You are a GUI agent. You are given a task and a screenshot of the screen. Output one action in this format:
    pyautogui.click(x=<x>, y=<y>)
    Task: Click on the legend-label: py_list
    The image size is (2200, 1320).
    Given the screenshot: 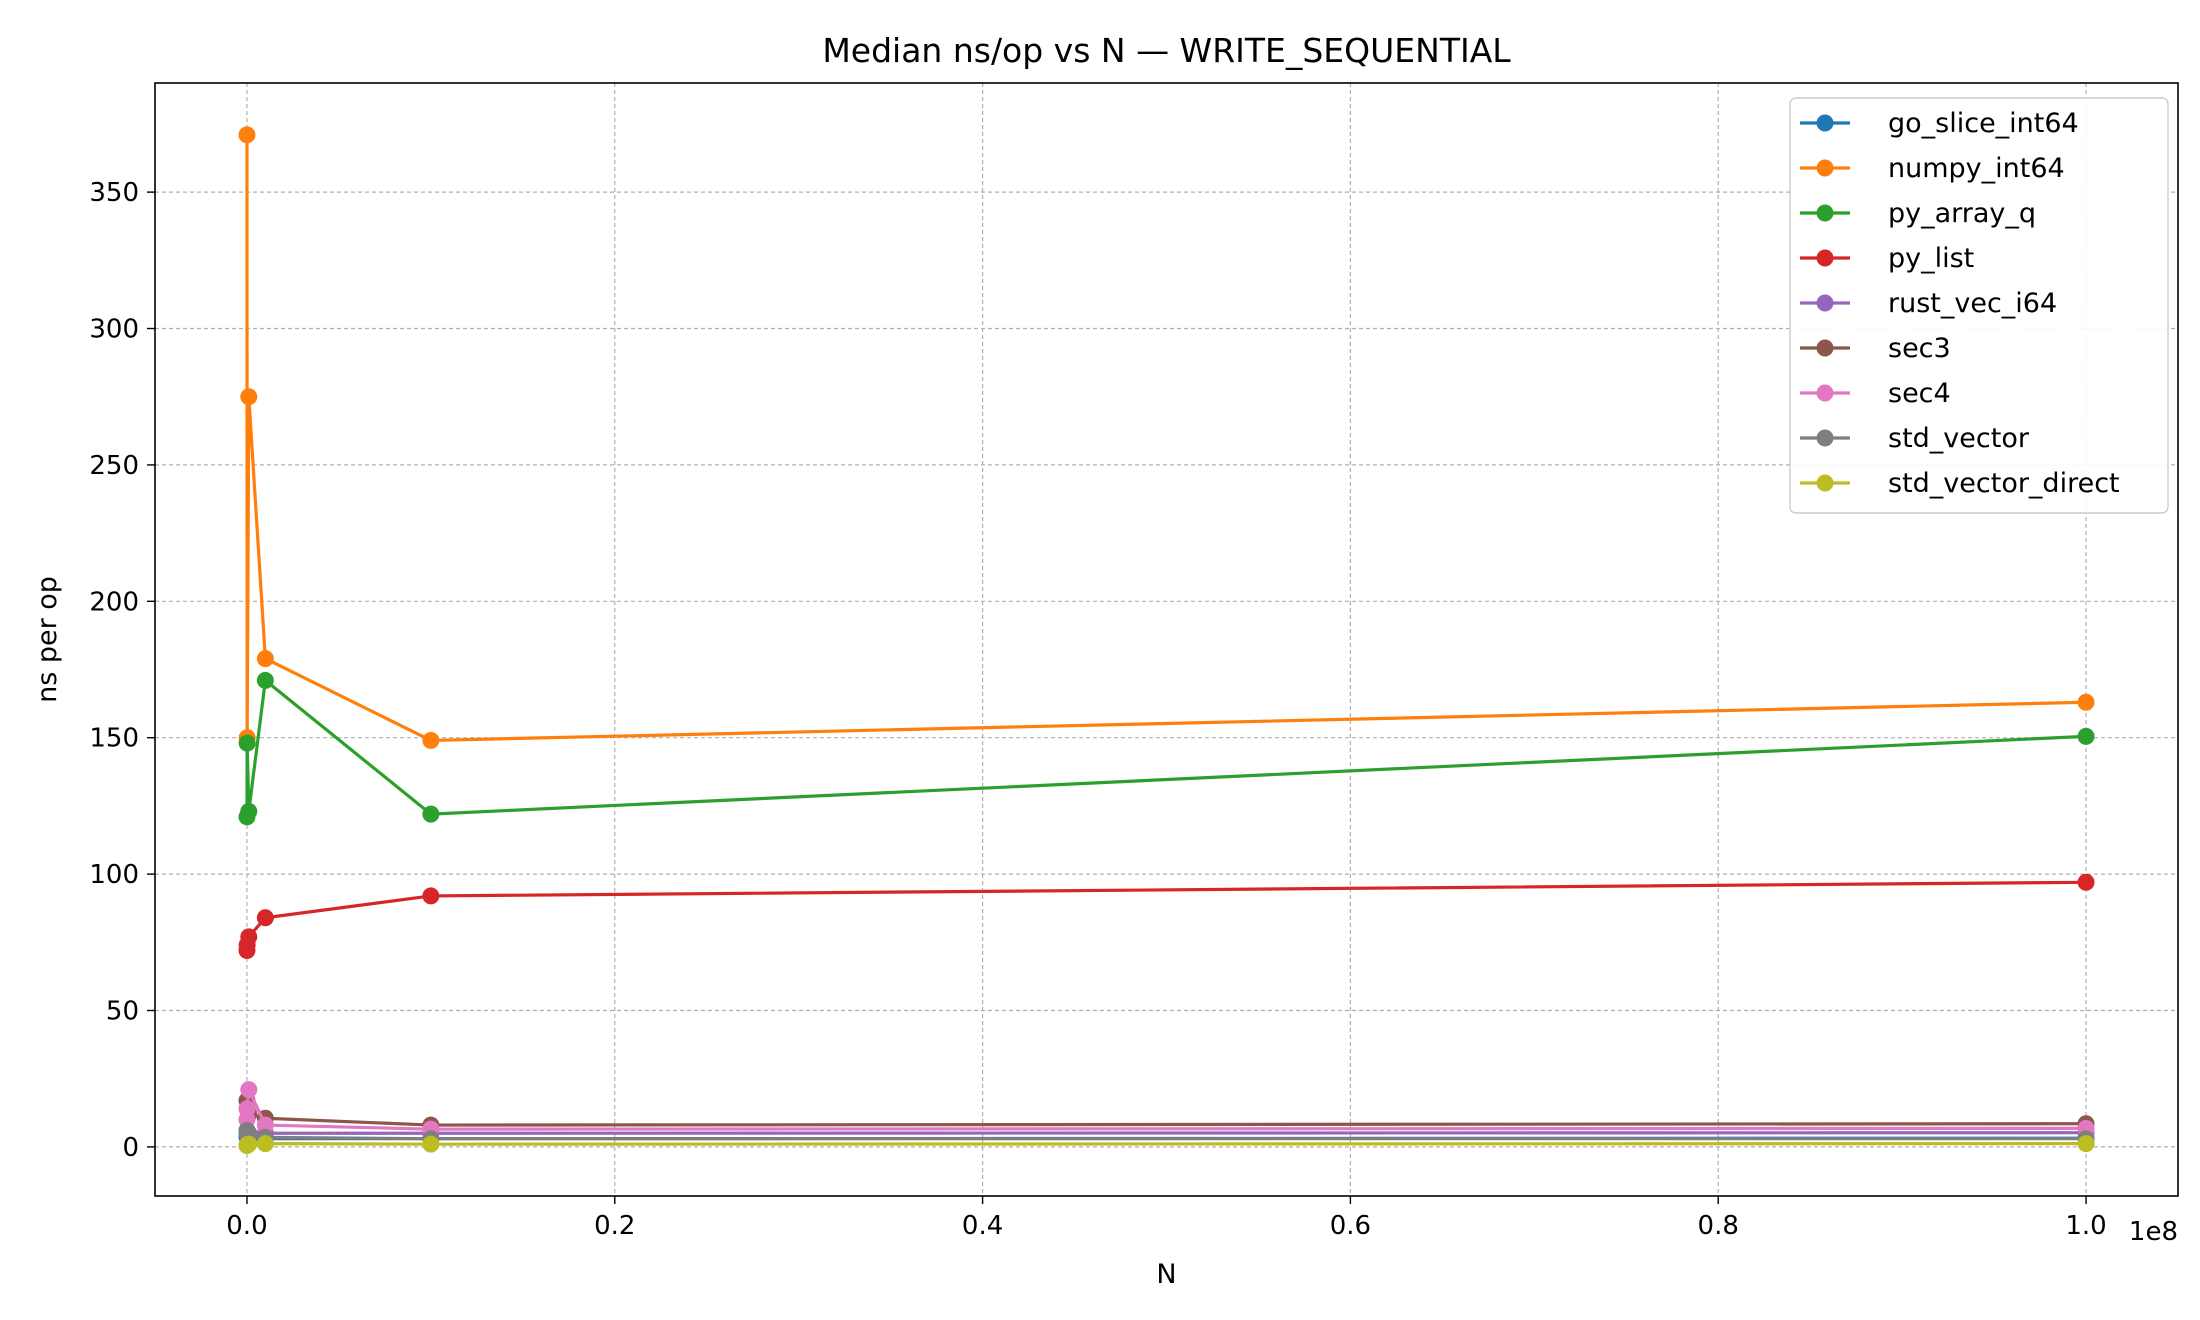 What is the action you would take?
    pyautogui.click(x=1931, y=258)
    